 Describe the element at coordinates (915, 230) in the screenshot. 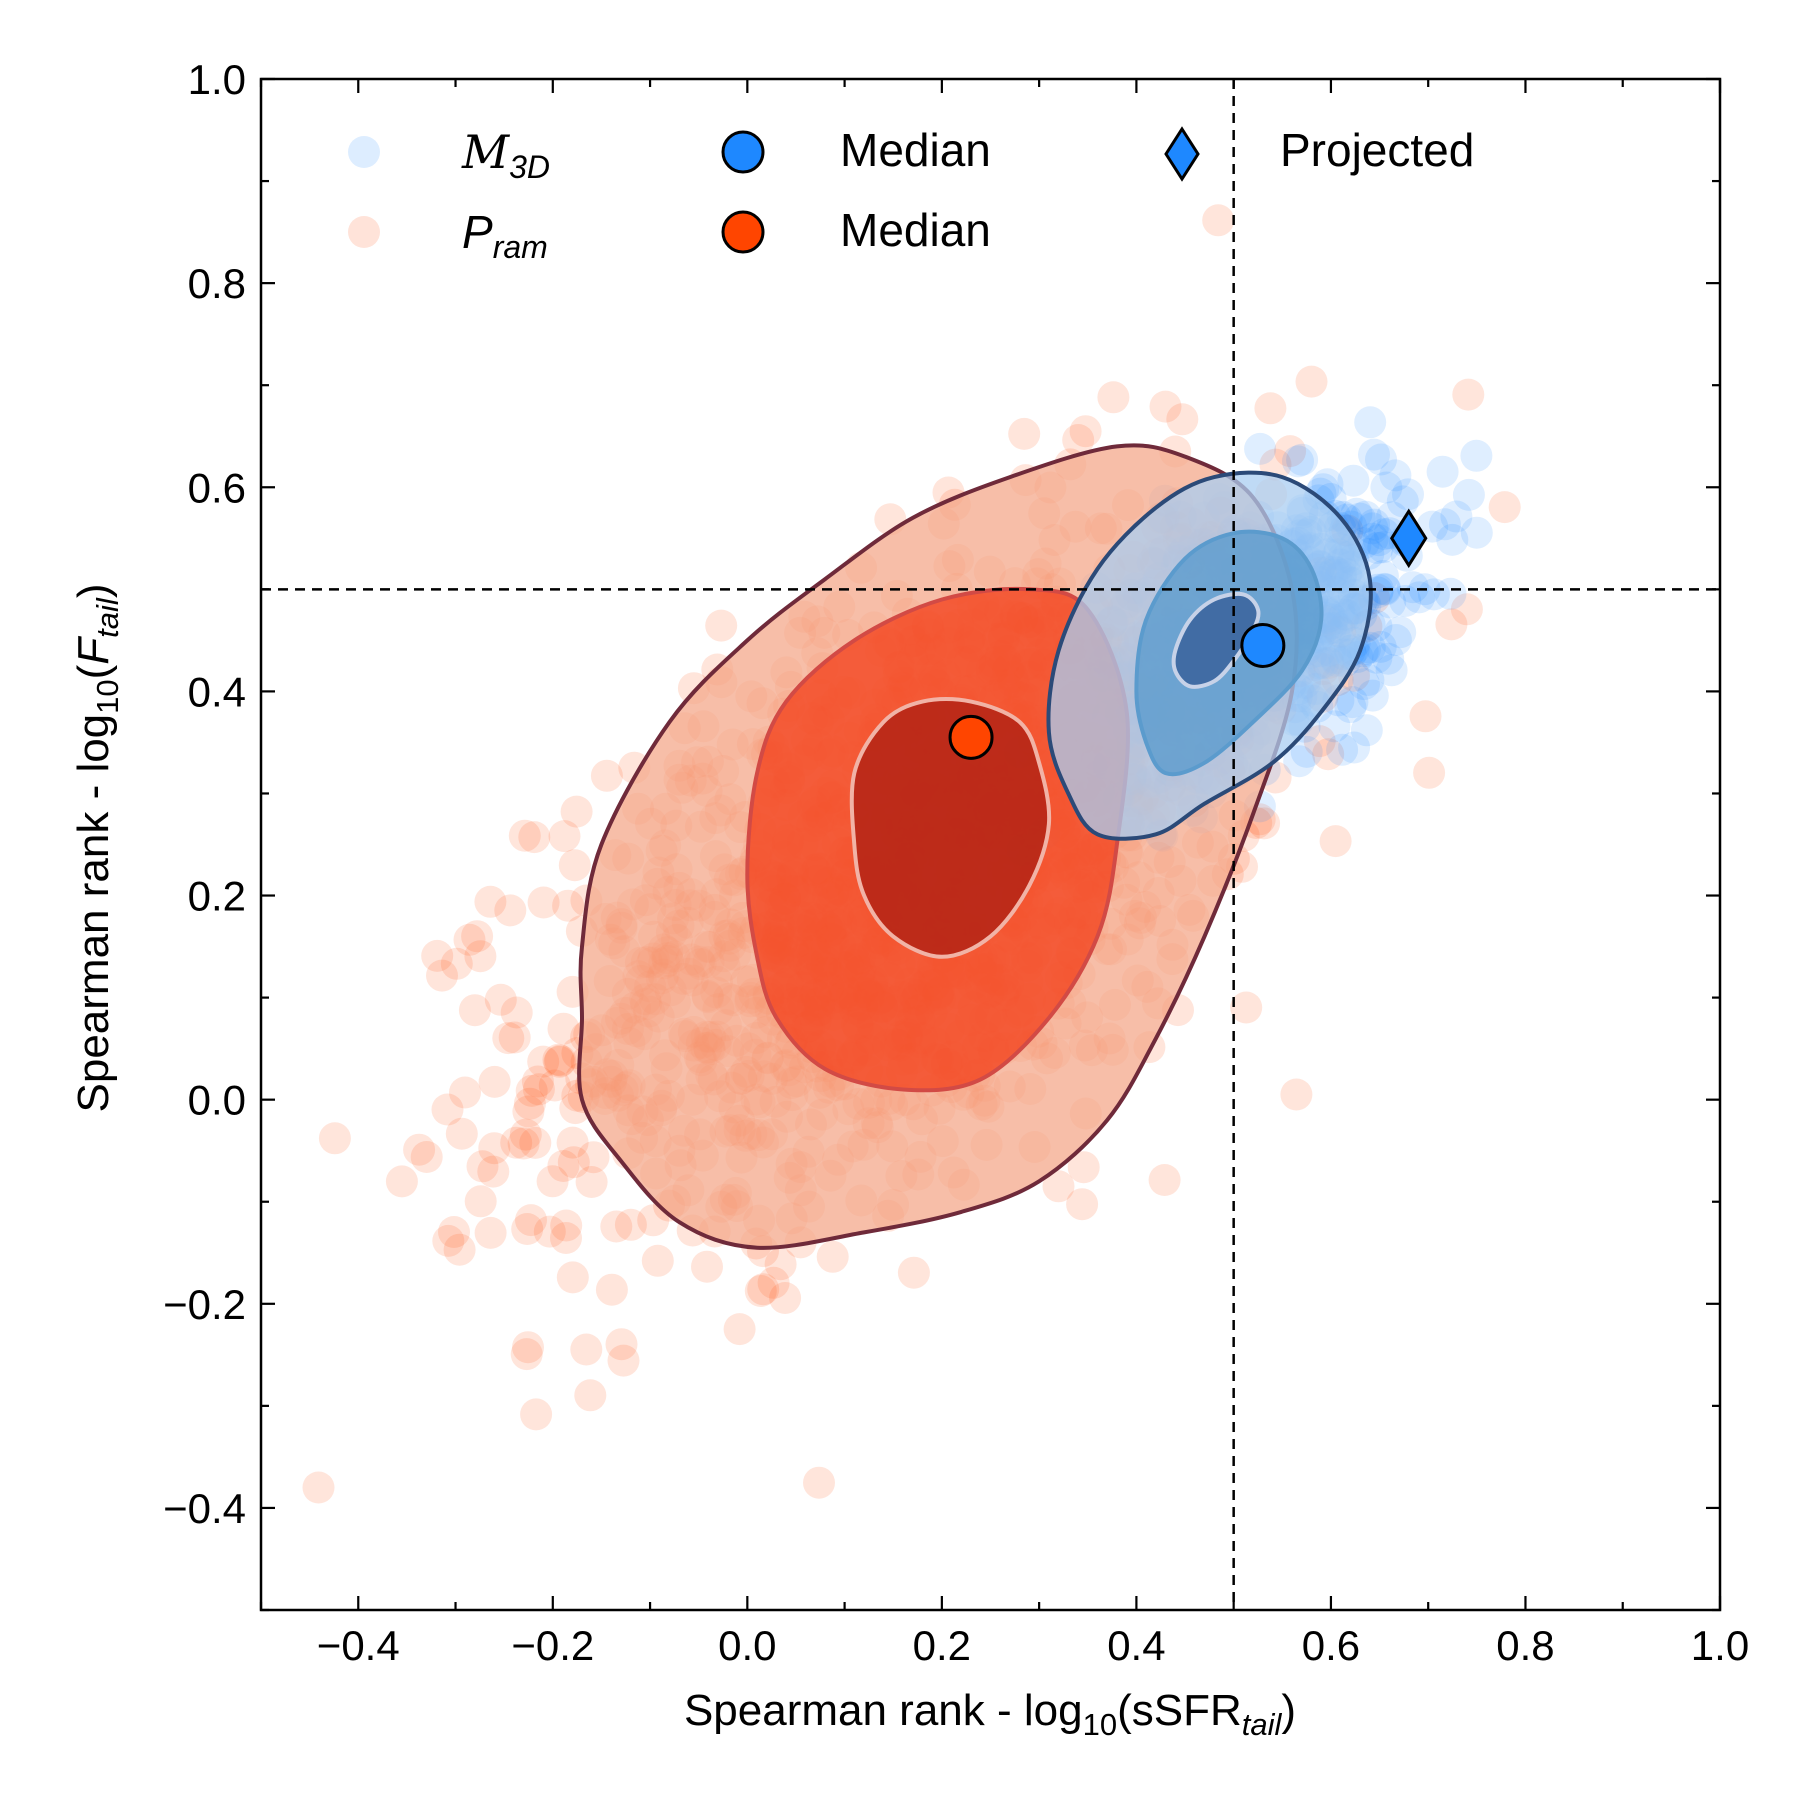

I see `legend-median-pram-label: Median` at that location.